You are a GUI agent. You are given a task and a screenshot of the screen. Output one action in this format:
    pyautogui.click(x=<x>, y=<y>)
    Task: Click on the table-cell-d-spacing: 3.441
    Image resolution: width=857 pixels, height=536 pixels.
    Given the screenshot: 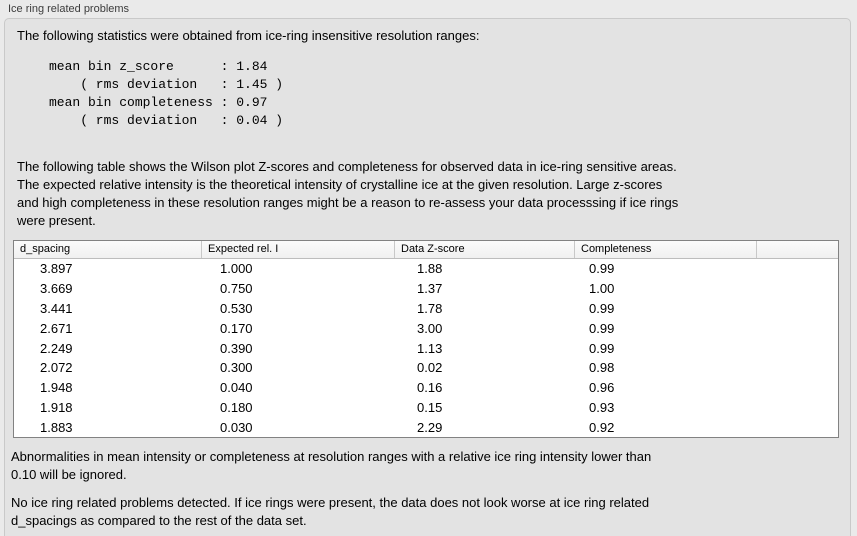 What is the action you would take?
    pyautogui.click(x=56, y=308)
    